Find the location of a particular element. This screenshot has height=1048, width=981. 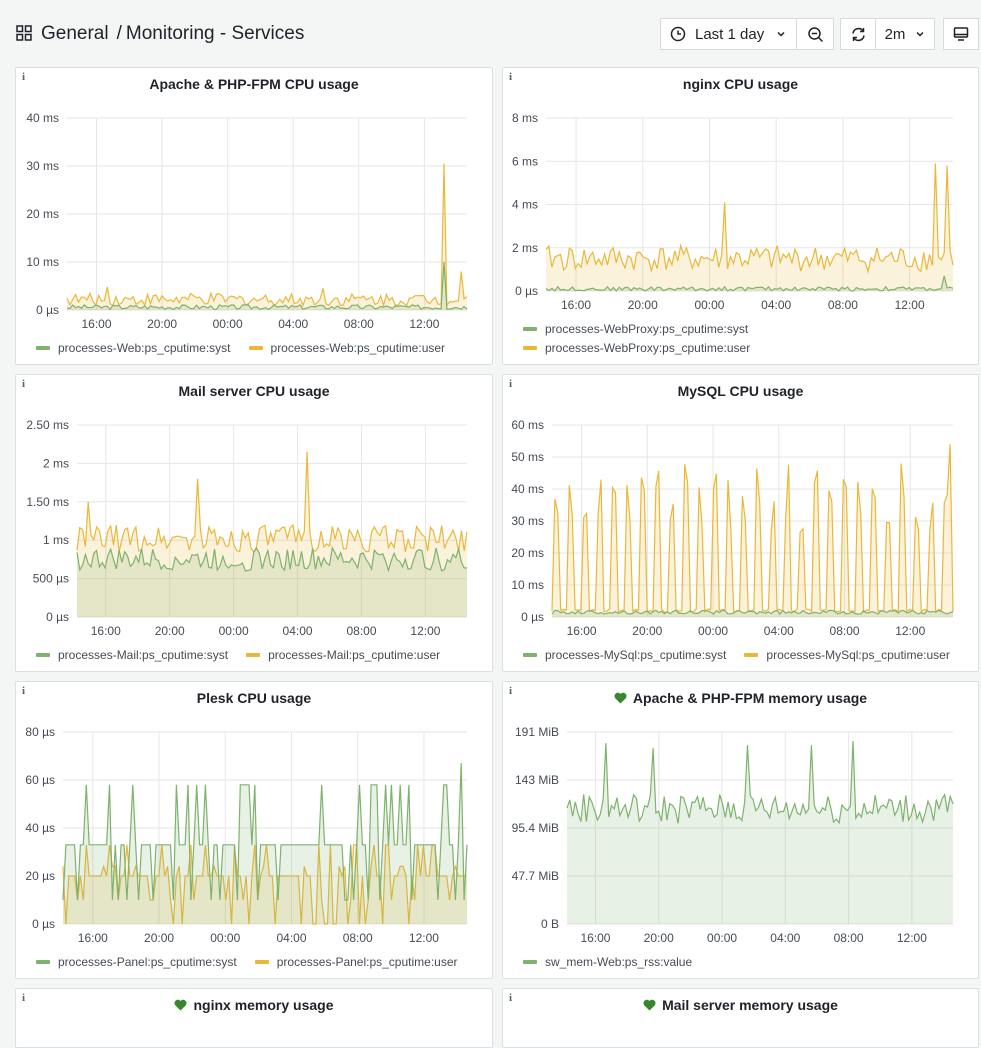

legend-item: processes-Panel:ps_cputime:syst is located at coordinates (136, 962).